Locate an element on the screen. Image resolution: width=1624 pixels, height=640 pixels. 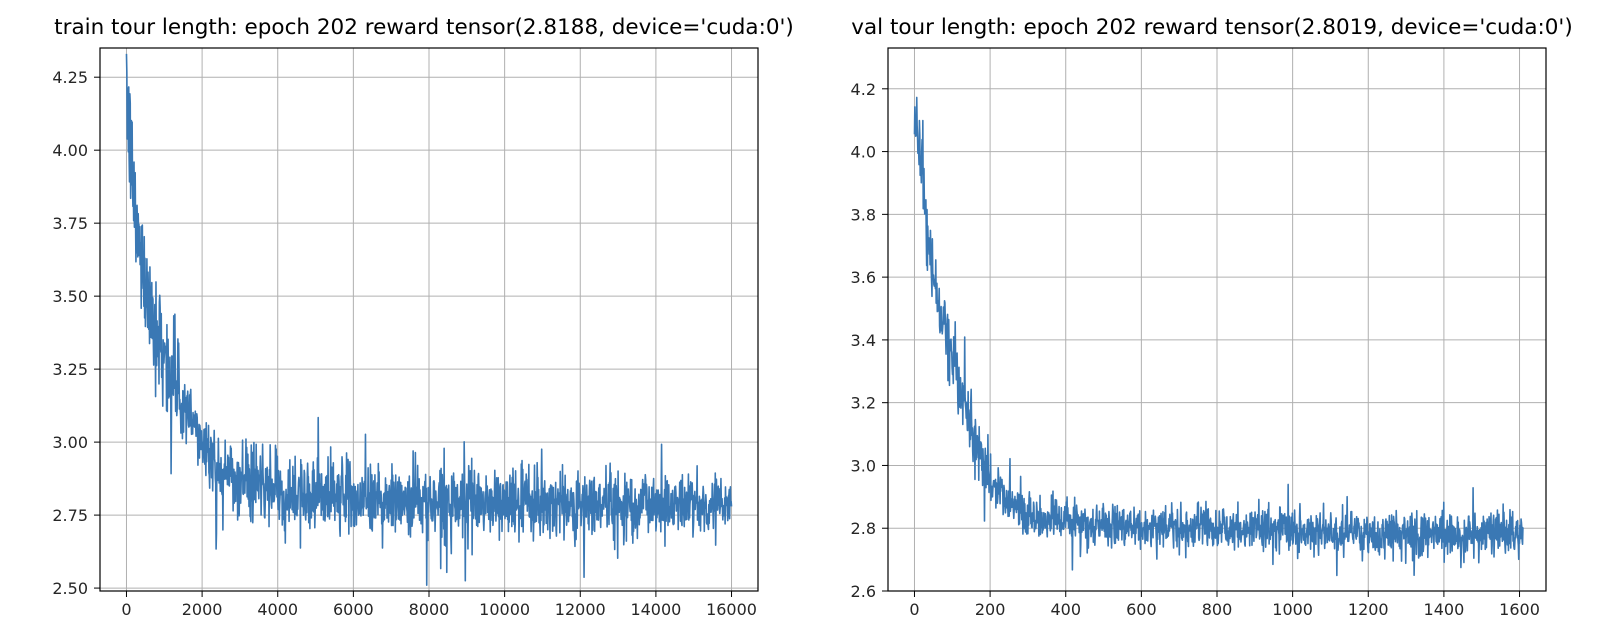
val-ytick-label: 3.0 is located at coordinates (863, 465).